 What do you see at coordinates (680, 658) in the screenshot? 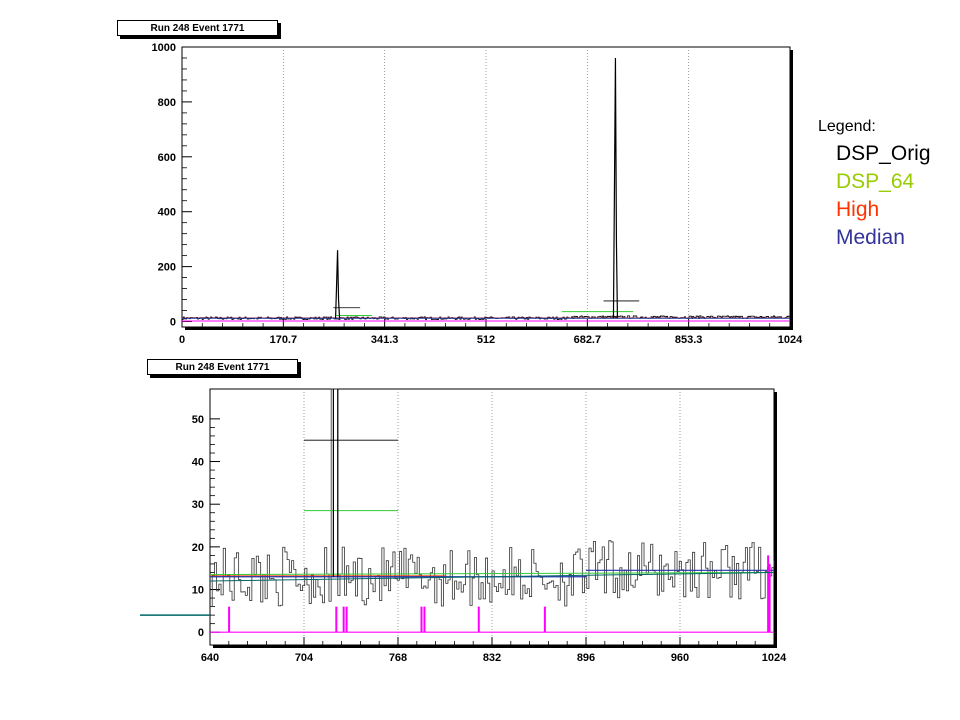
I see `bottom-xtick-label-5: 960` at bounding box center [680, 658].